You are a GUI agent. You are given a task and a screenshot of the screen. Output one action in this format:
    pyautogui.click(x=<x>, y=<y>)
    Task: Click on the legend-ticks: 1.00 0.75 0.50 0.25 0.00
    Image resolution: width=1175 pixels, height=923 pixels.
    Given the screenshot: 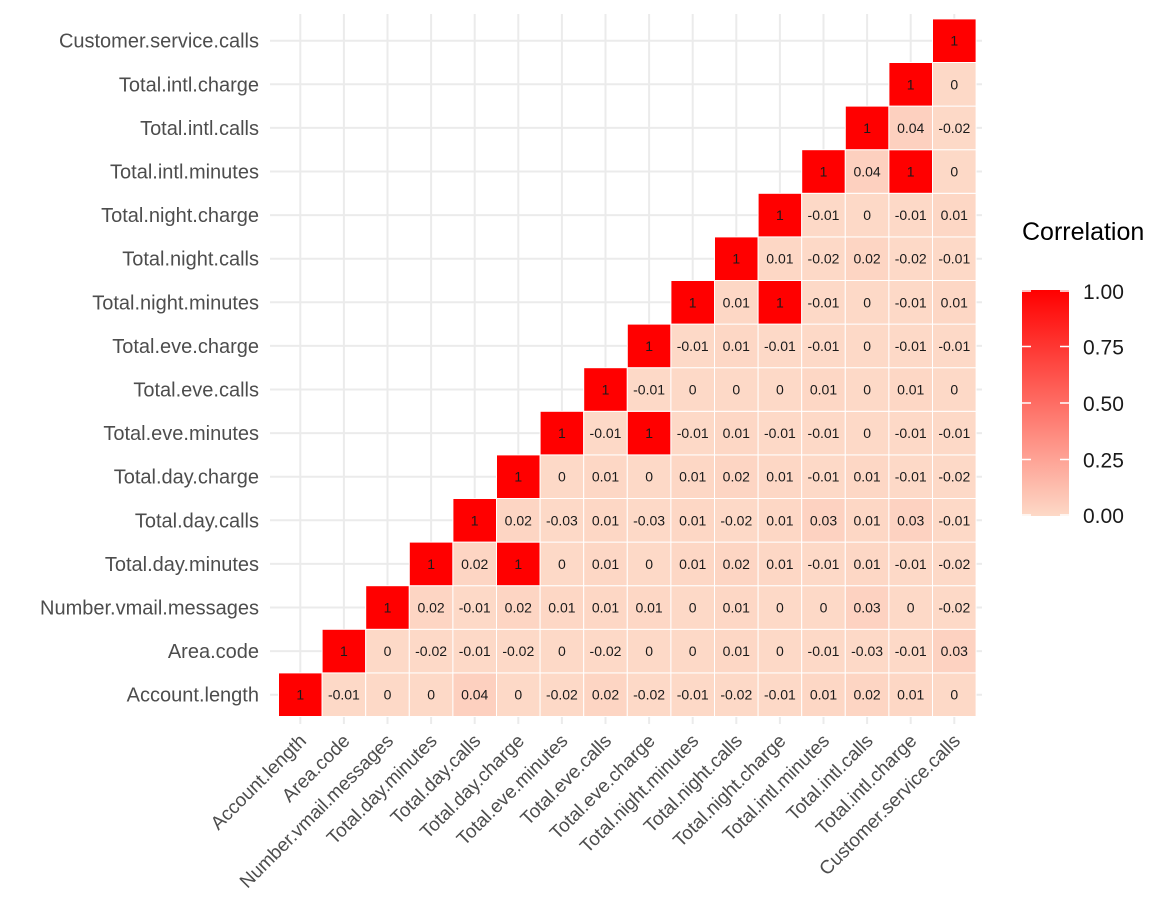 What is the action you would take?
    pyautogui.click(x=1073, y=404)
    